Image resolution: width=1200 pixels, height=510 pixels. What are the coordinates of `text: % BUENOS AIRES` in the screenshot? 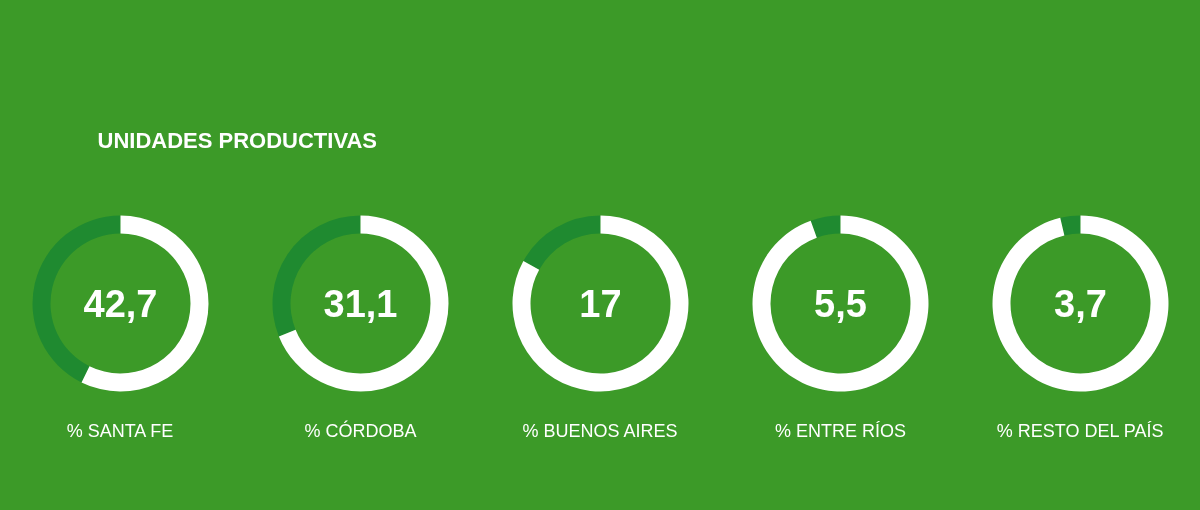 It's located at (600, 430).